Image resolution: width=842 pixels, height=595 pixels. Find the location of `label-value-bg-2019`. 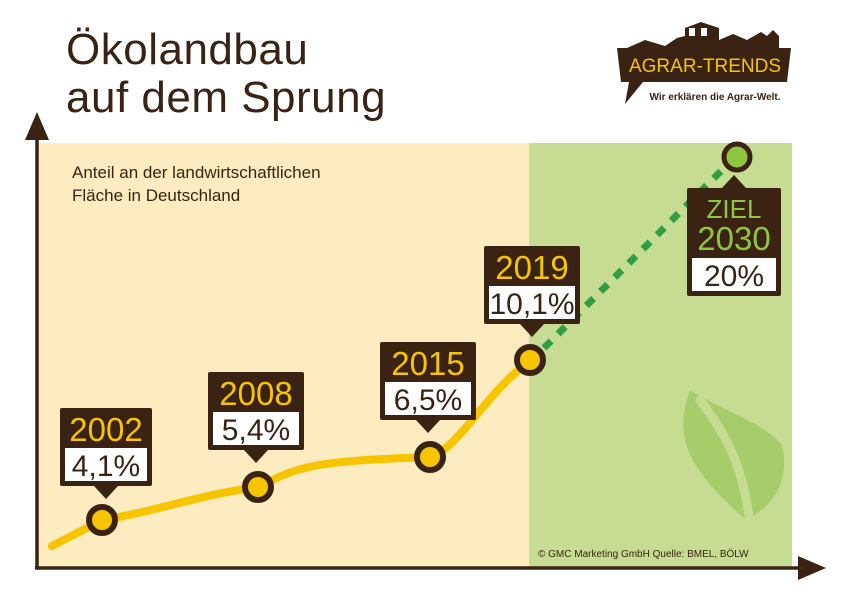

label-value-bg-2019 is located at coordinates (532, 302).